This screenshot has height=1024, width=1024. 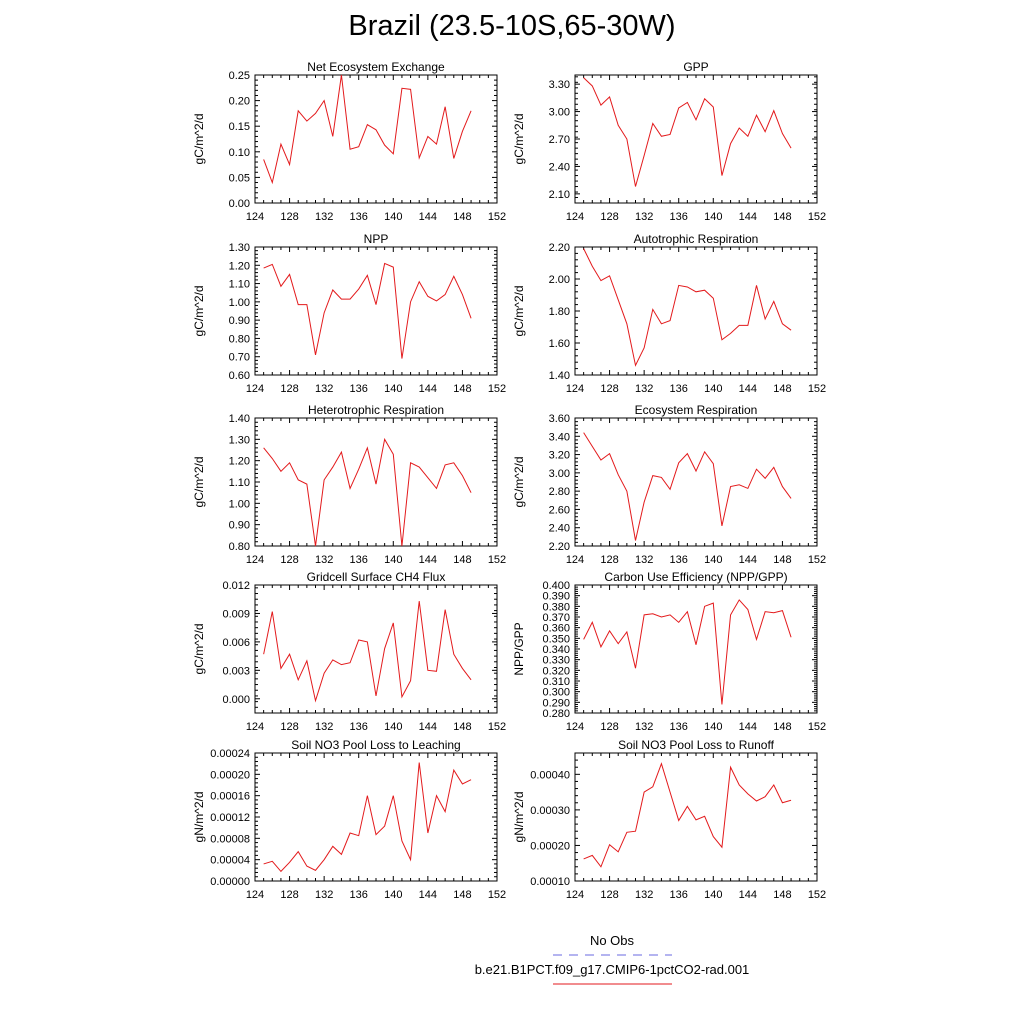 What do you see at coordinates (679, 727) in the screenshot?
I see `chart-carbon-use-efficiency-npp-gpp-xtick-label: 136` at bounding box center [679, 727].